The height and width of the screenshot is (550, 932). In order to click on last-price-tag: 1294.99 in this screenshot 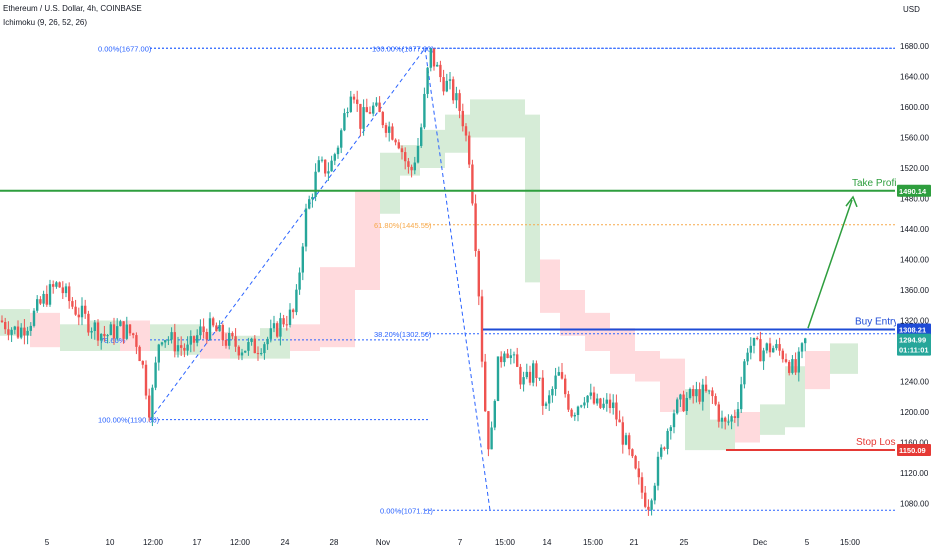, I will do `click(912, 340)`.